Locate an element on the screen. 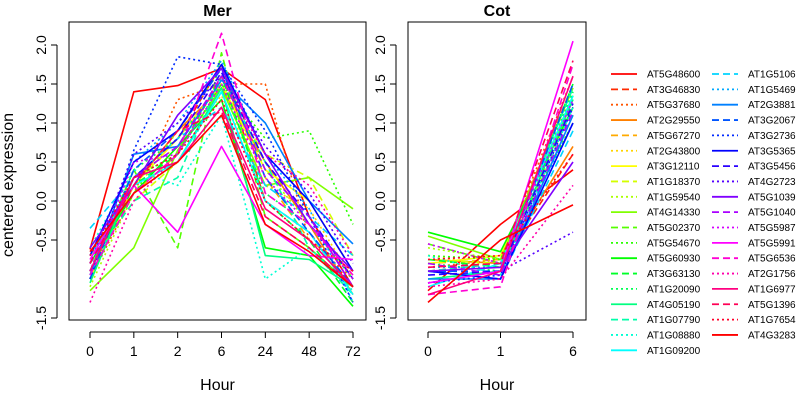 The width and height of the screenshot is (800, 400). legend-label: AT1G5469 is located at coordinates (772, 90).